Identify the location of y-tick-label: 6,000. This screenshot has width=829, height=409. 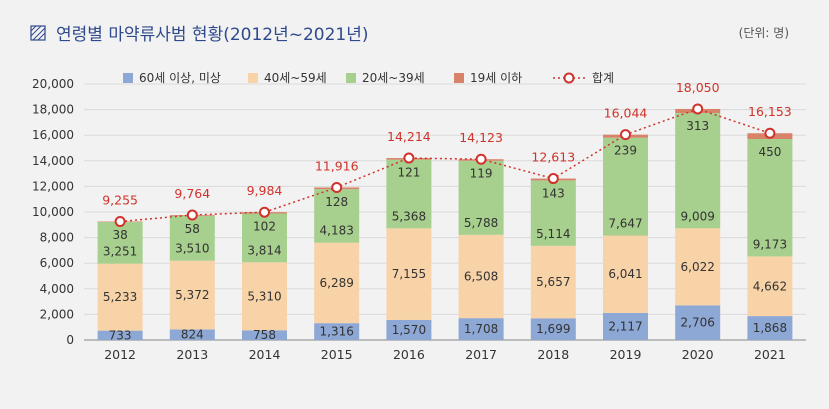
(57, 263).